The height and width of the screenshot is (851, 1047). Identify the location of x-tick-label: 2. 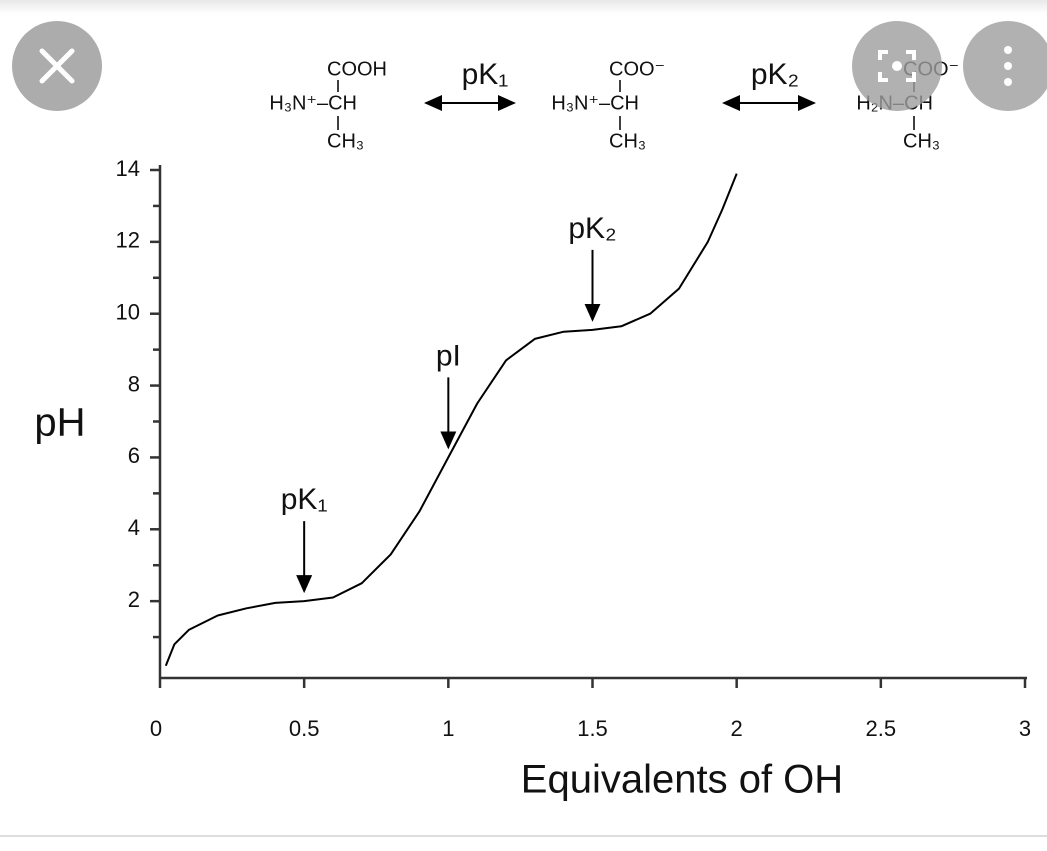
(737, 728).